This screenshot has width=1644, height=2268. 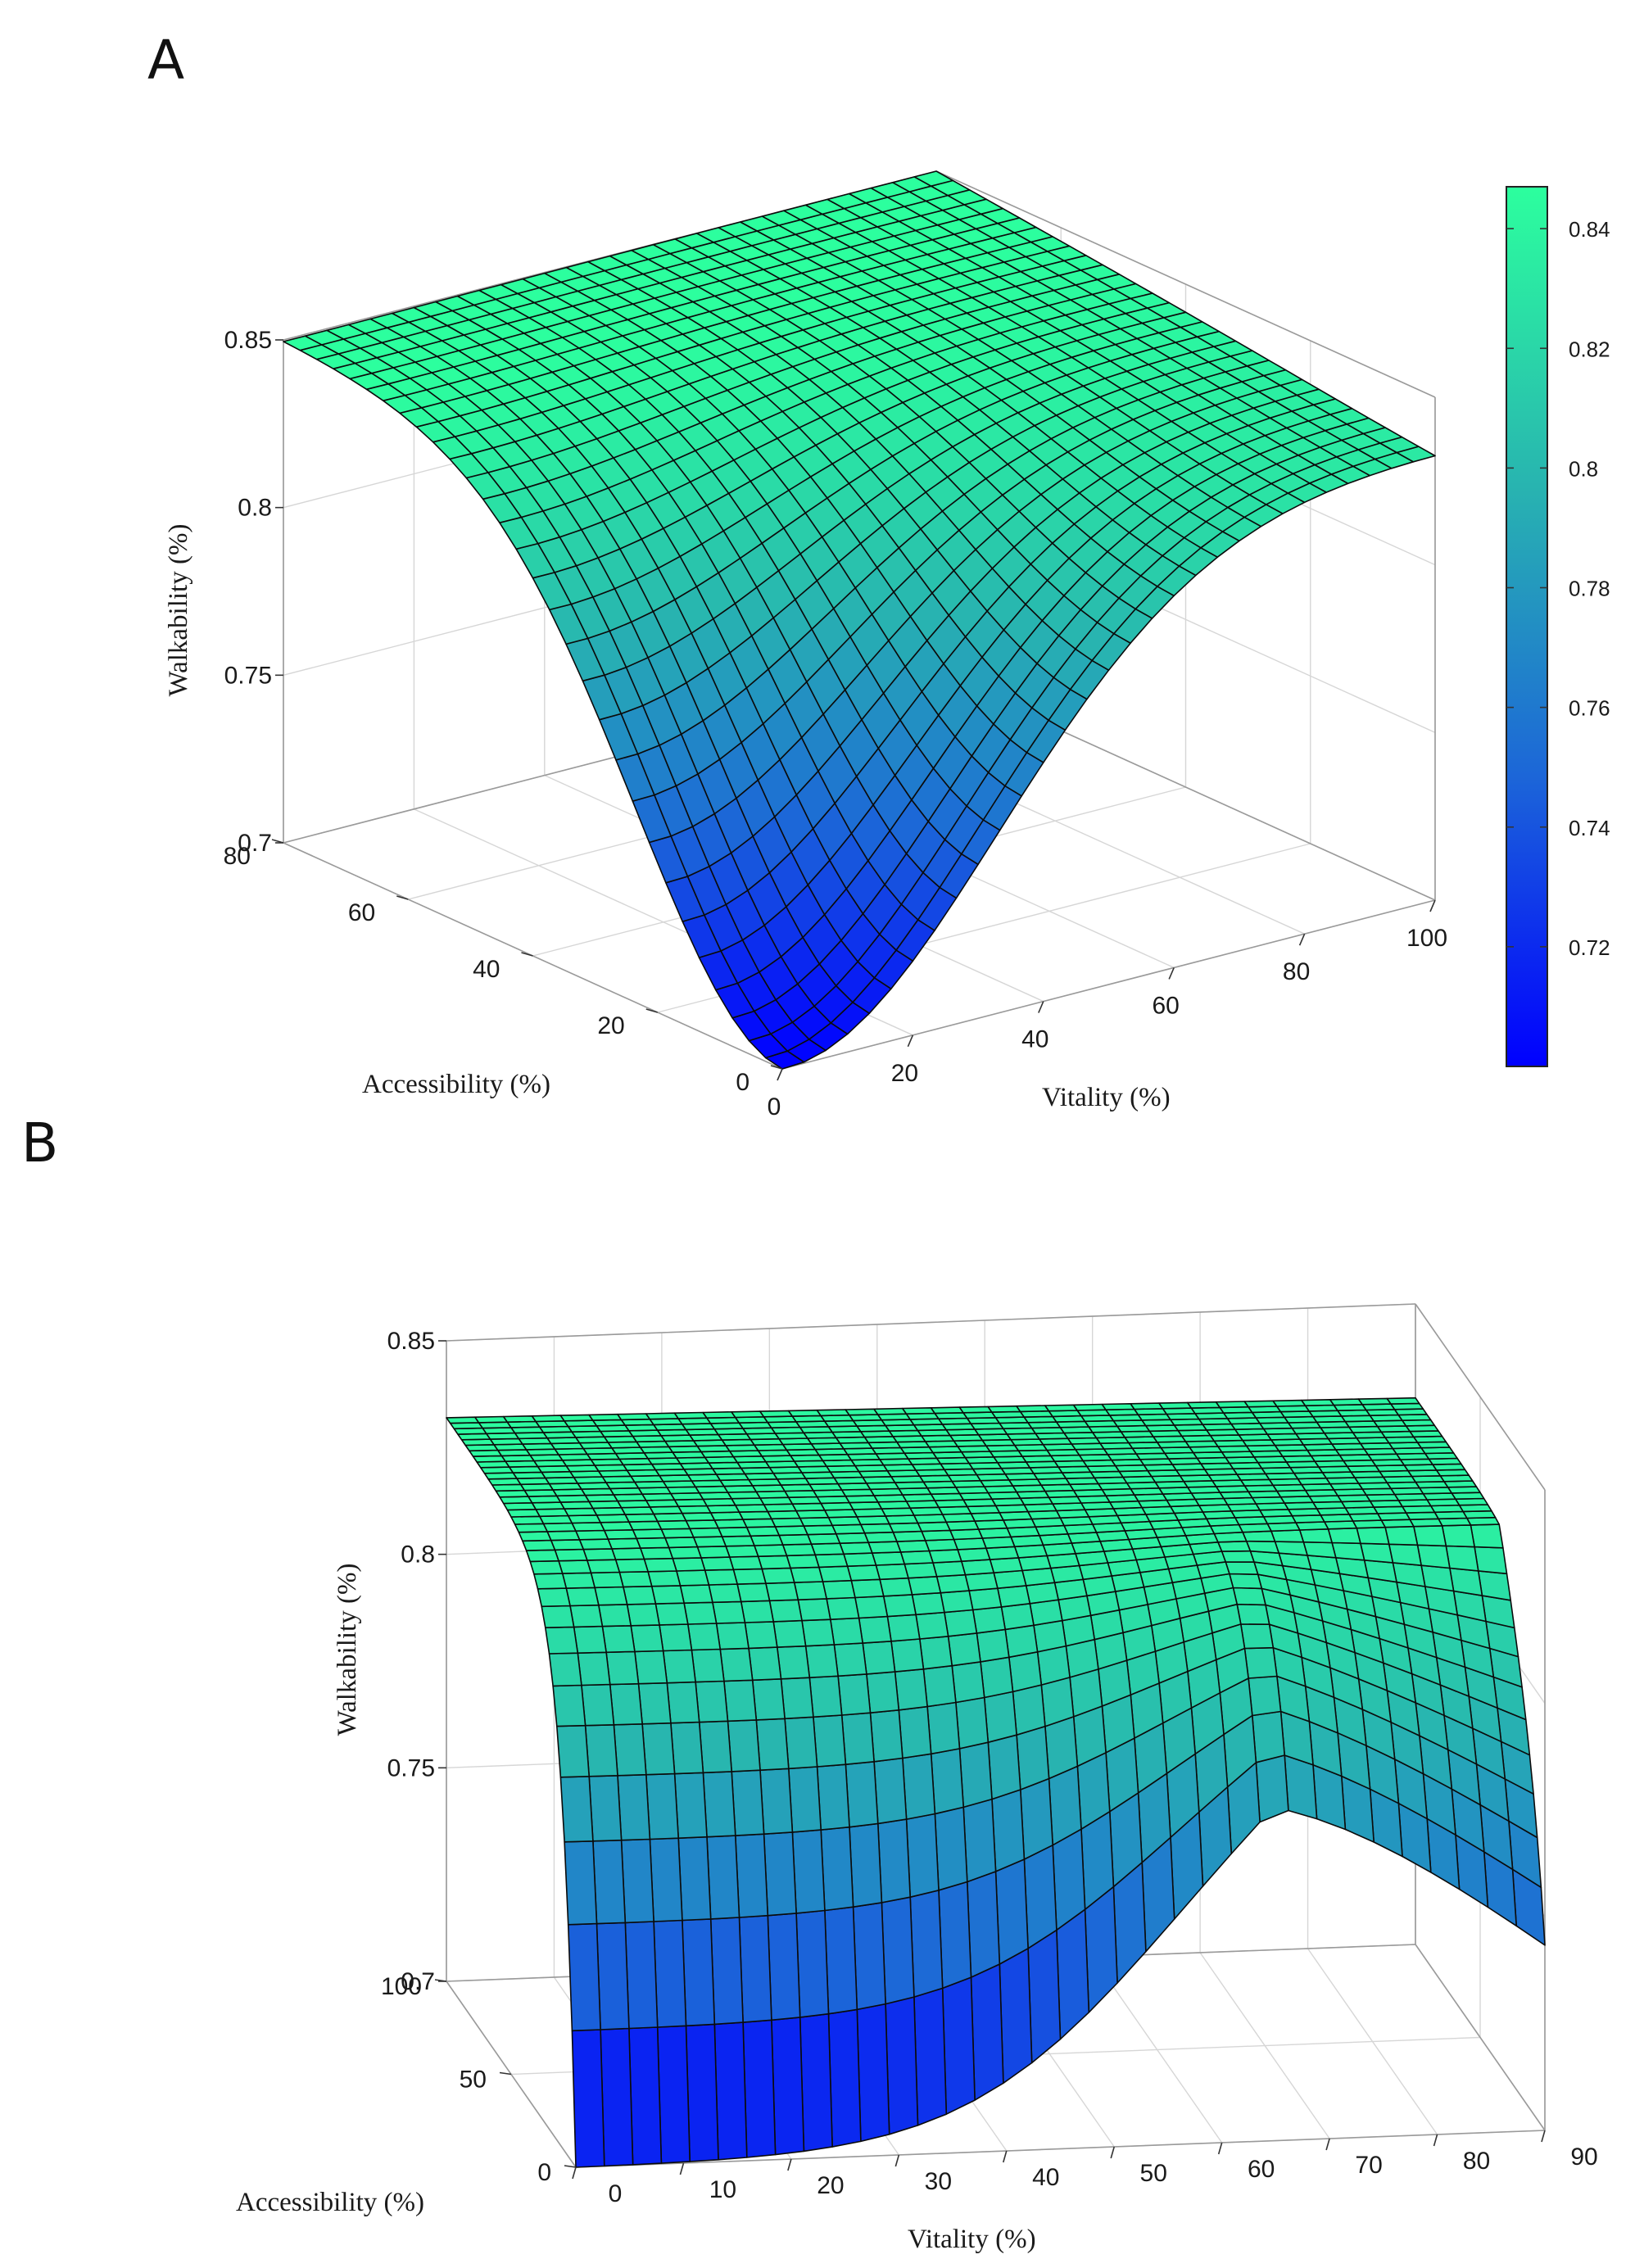 I want to click on colorbar-tick-label: 0.8, so click(x=1583, y=469).